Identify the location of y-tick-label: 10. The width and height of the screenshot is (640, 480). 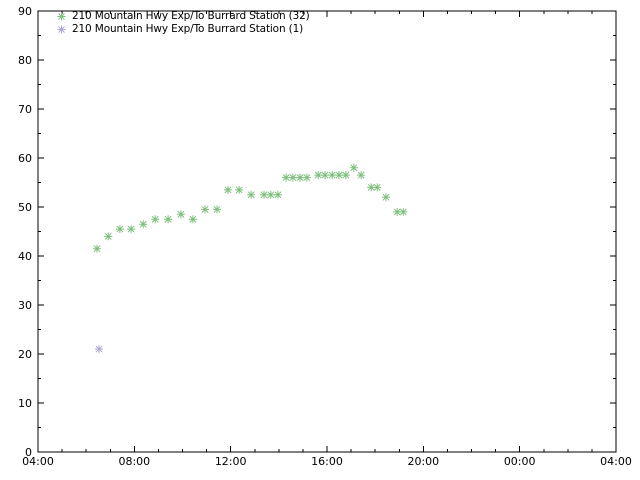
(25, 403).